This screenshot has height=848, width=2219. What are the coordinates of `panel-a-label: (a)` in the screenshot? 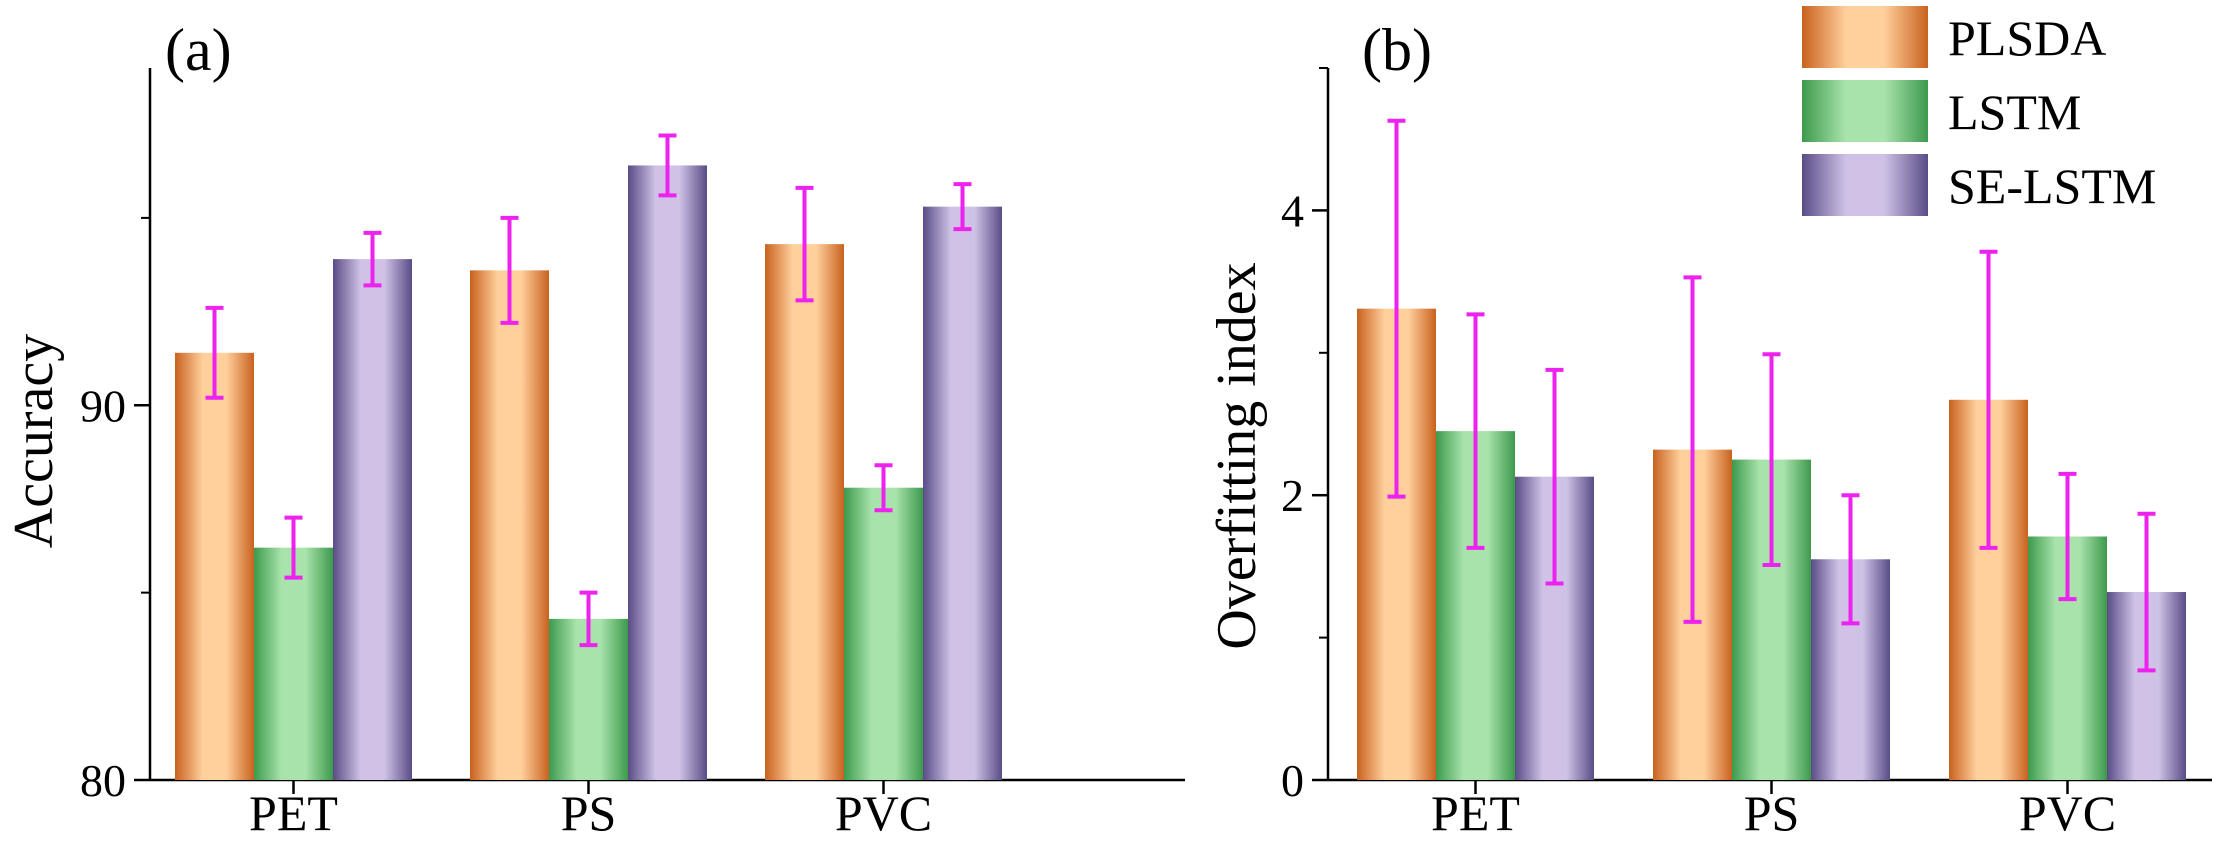 It's located at (198, 50).